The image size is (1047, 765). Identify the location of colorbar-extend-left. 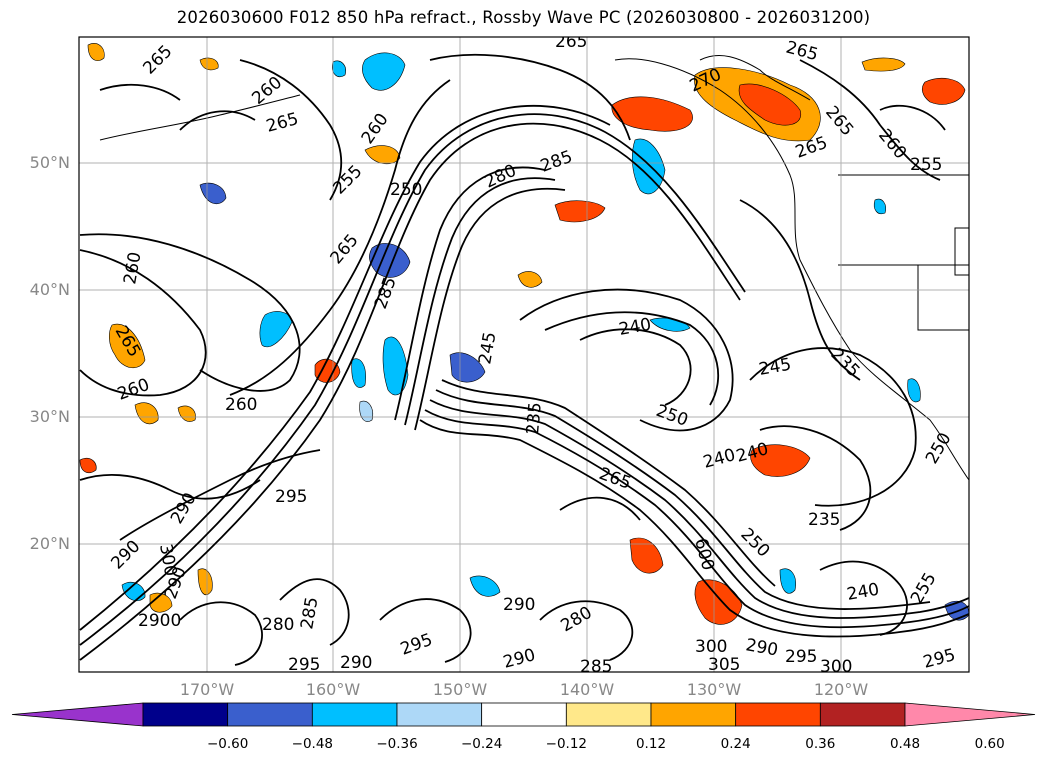
(77, 714).